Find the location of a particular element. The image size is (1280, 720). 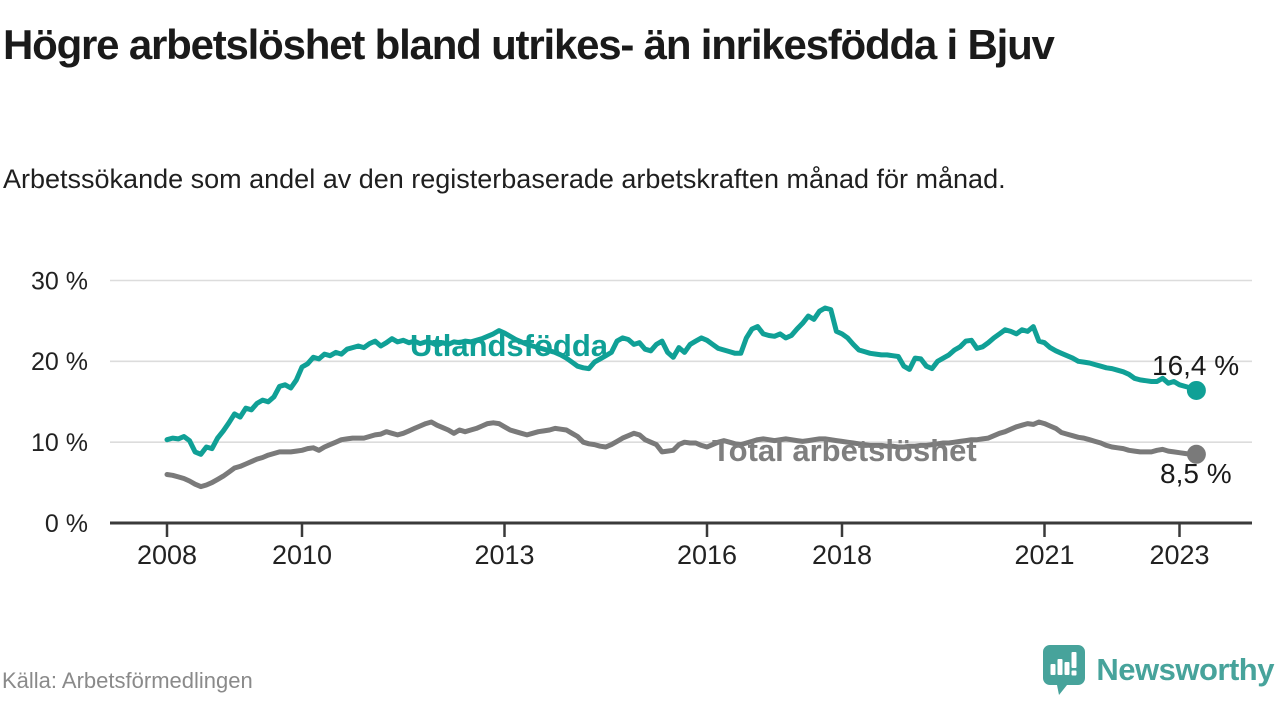

brand-lockup: Newsworthy is located at coordinates (1158, 670).